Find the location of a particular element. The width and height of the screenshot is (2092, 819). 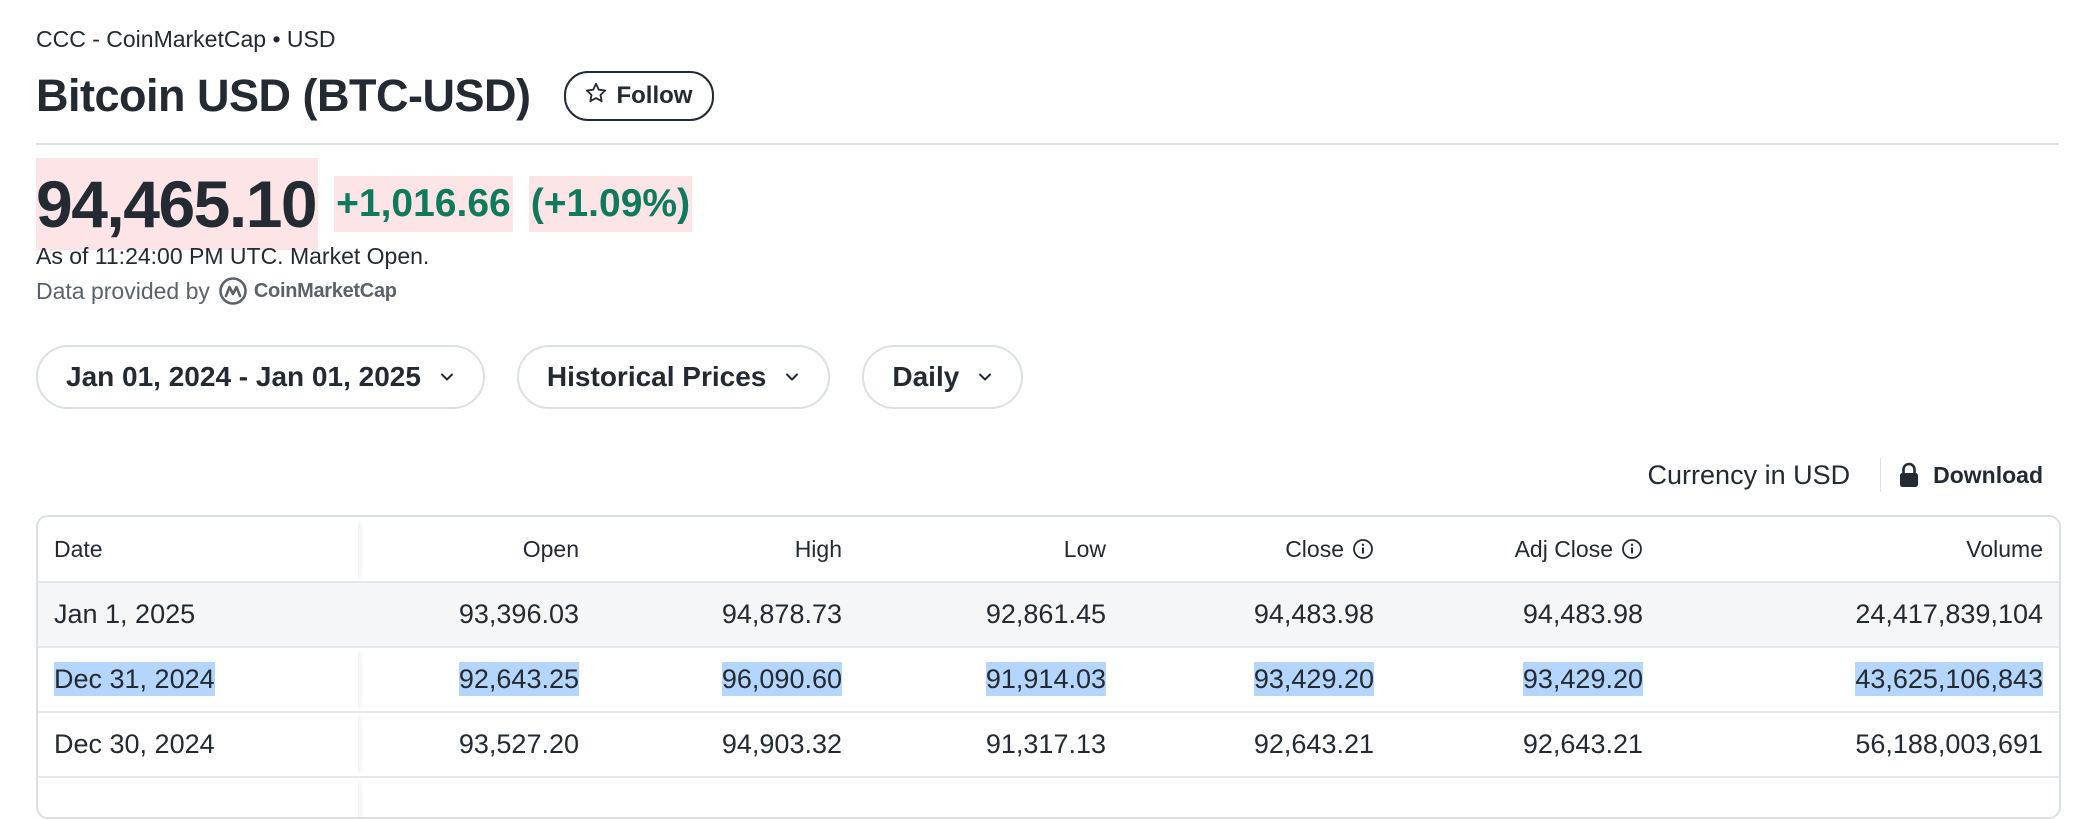

column-header-date: Date is located at coordinates (198, 549).